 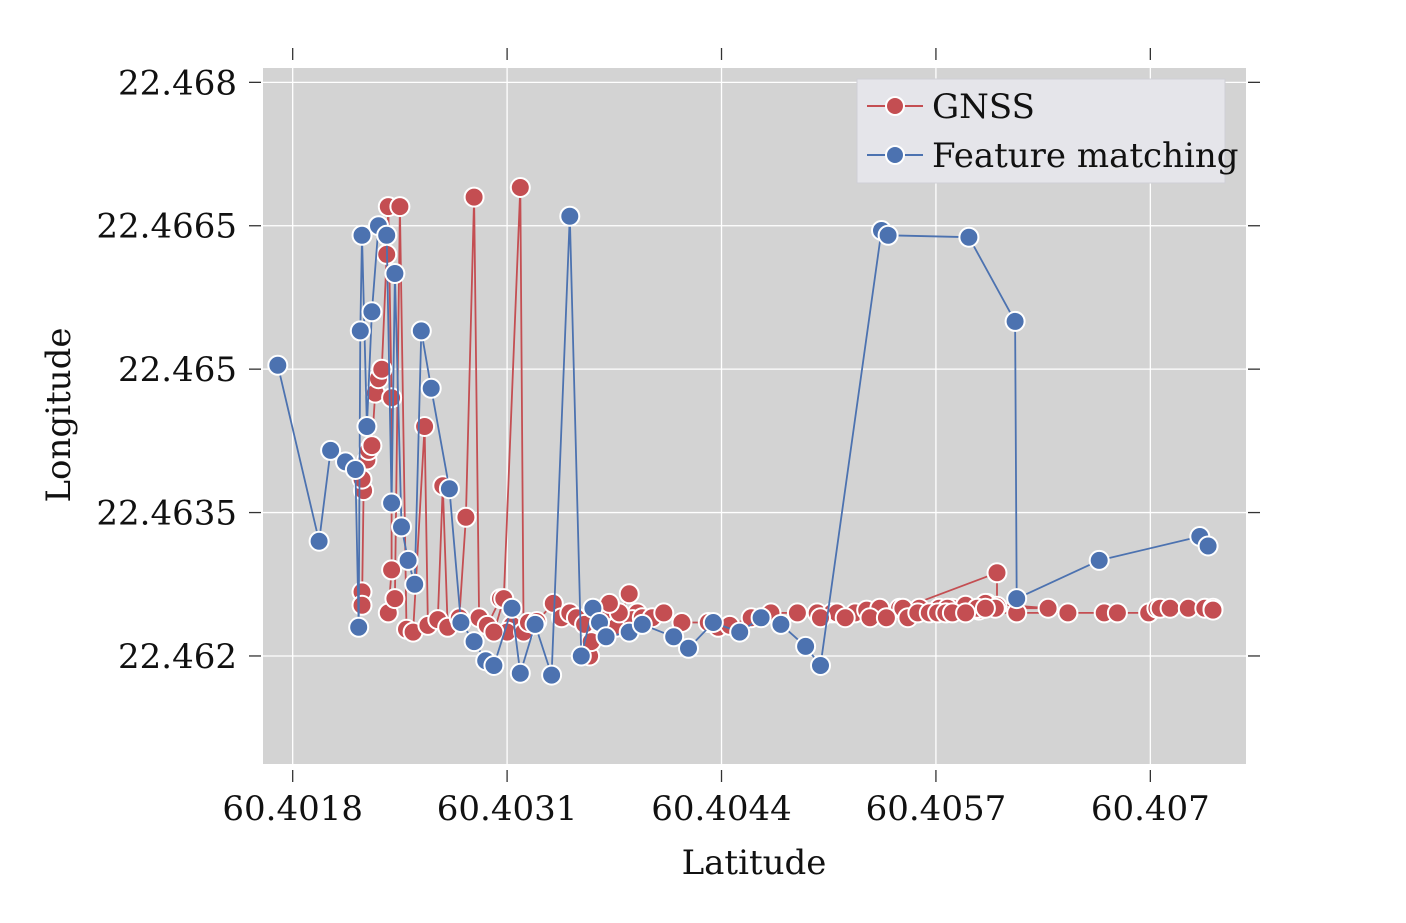 What do you see at coordinates (59, 414) in the screenshot?
I see `y-axis-label: Longitude` at bounding box center [59, 414].